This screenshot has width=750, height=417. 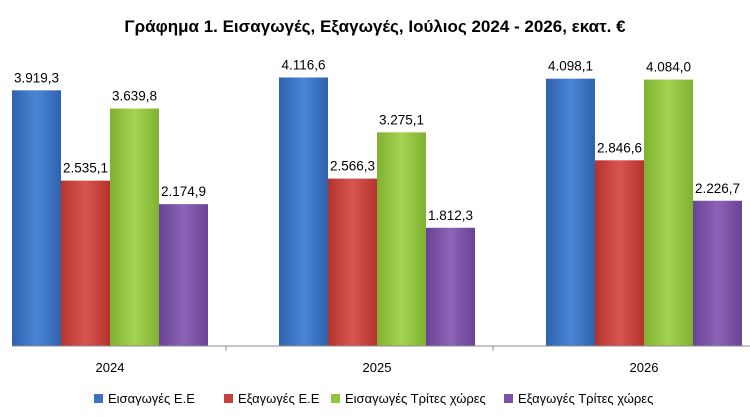 I want to click on legend-label-series-4: Εξαγωγές Τρίτες χώρες, so click(x=585, y=398).